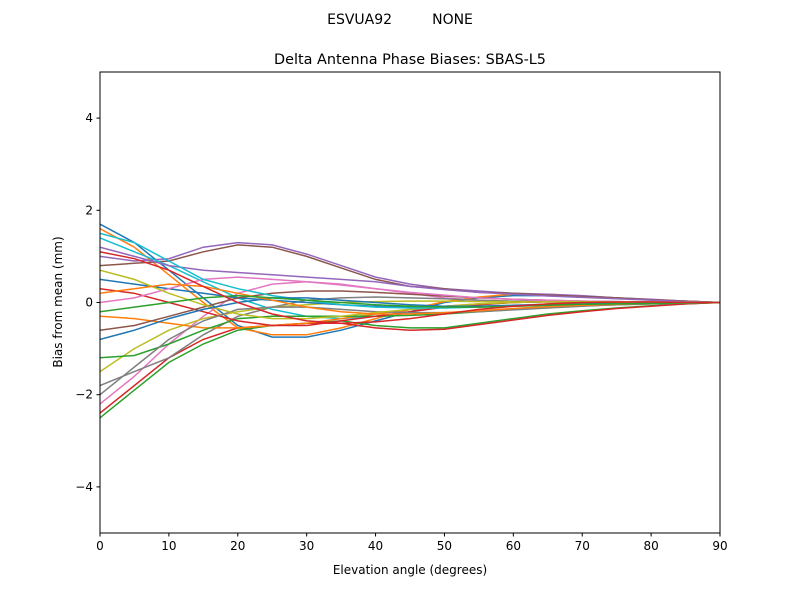 Image resolution: width=800 pixels, height=604 pixels. What do you see at coordinates (89, 210) in the screenshot?
I see `y-tick-label: 2` at bounding box center [89, 210].